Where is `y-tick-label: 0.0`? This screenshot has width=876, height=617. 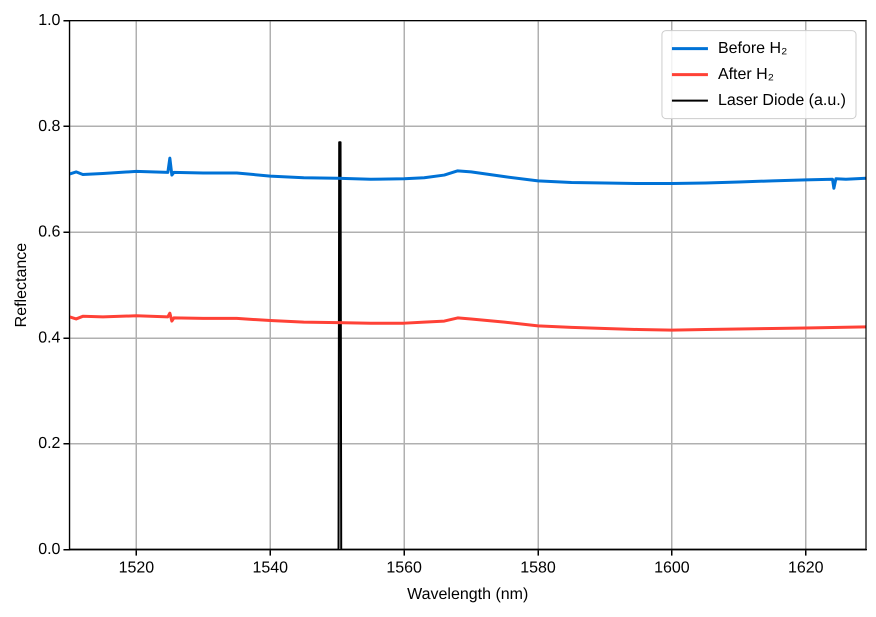 y-tick-label: 0.0 is located at coordinates (49, 549).